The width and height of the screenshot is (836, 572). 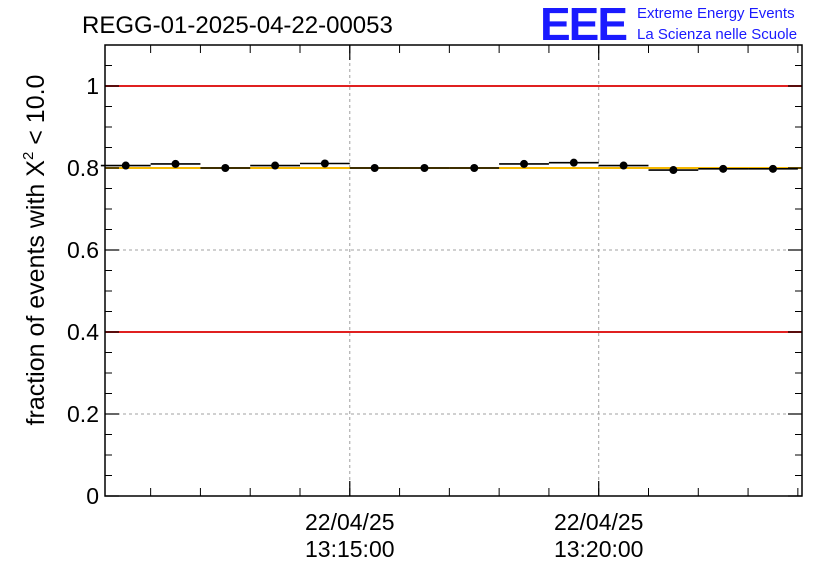 I want to click on y-axis-label: fraction of events with X2 < 10.0, so click(x=35, y=250).